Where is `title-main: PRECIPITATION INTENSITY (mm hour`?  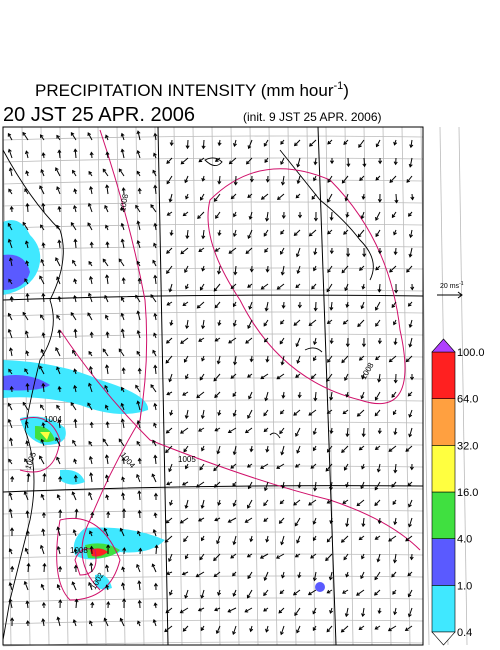 title-main: PRECIPITATION INTENSITY (mm hour is located at coordinates (184, 90).